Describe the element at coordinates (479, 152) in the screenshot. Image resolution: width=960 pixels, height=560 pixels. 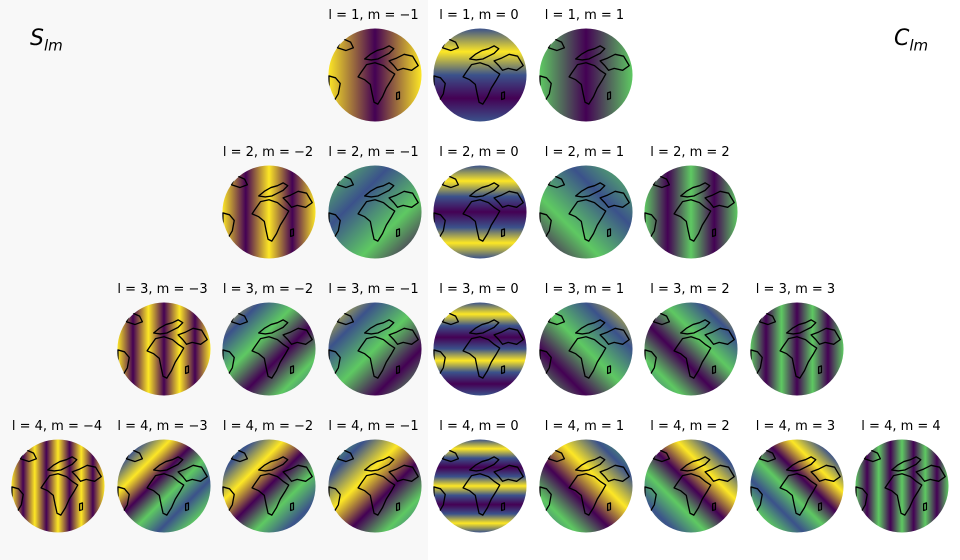
I see `panel-title: l = 2, m = 0` at that location.